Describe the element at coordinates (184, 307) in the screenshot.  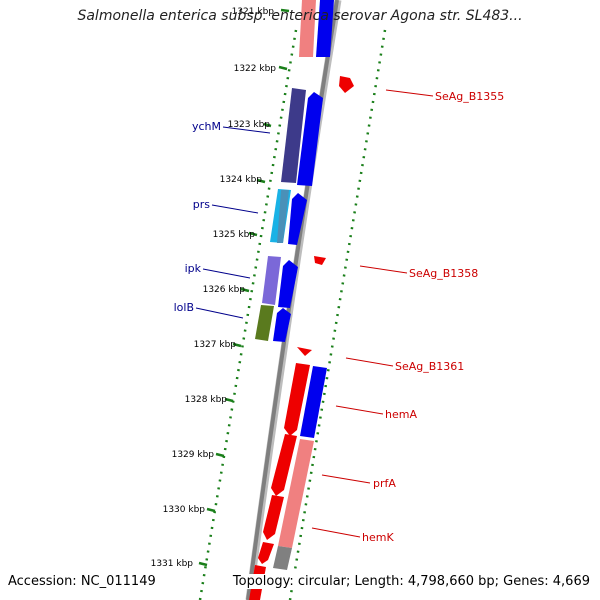
I see `gene-label-lolB: lolB` at that location.